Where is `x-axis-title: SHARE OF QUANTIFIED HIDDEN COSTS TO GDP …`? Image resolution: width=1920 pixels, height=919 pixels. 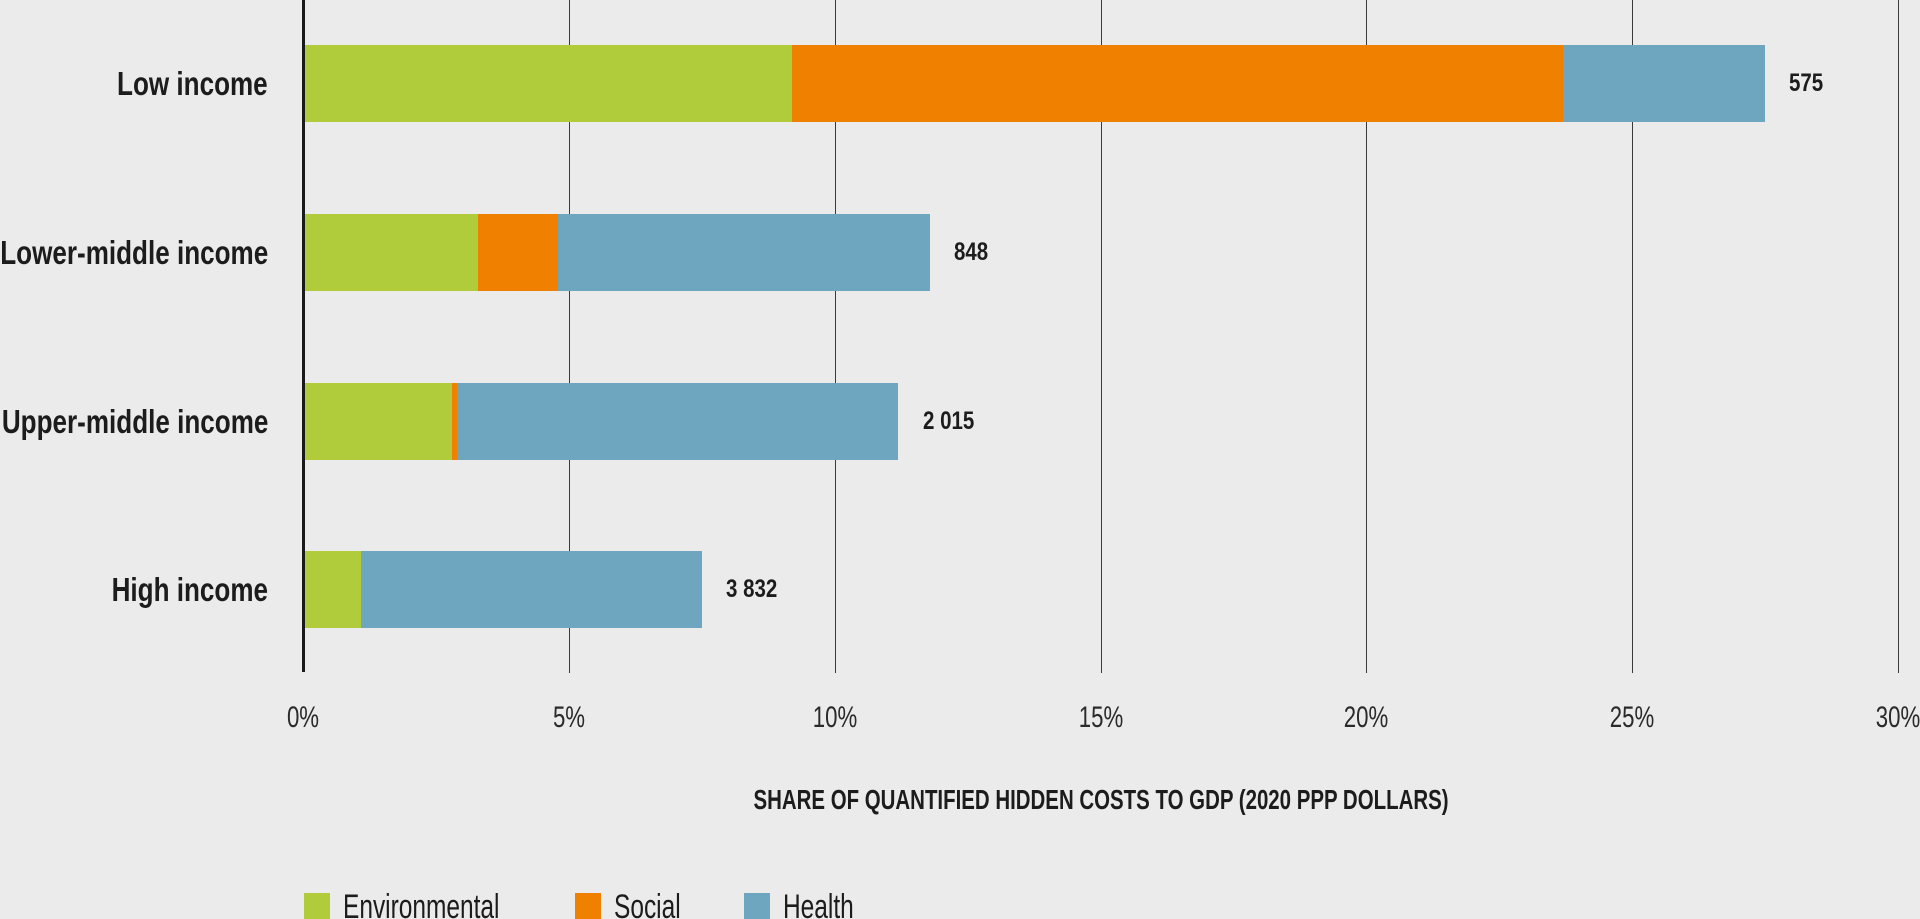
x-axis-title: SHARE OF QUANTIFIED HIDDEN COSTS TO GDP … is located at coordinates (1101, 799).